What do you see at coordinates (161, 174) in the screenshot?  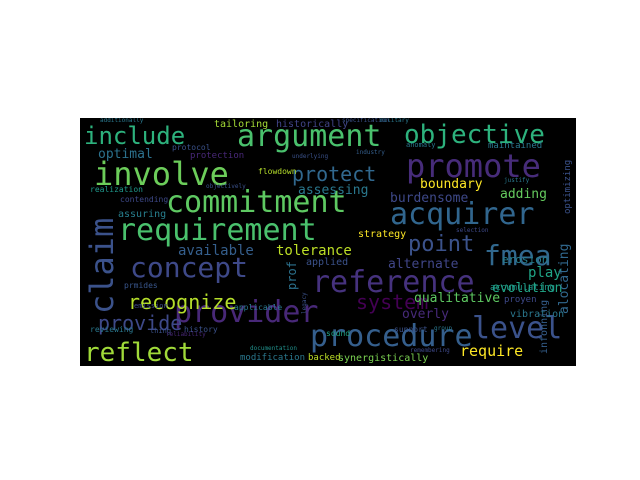 I see `word: involve` at bounding box center [161, 174].